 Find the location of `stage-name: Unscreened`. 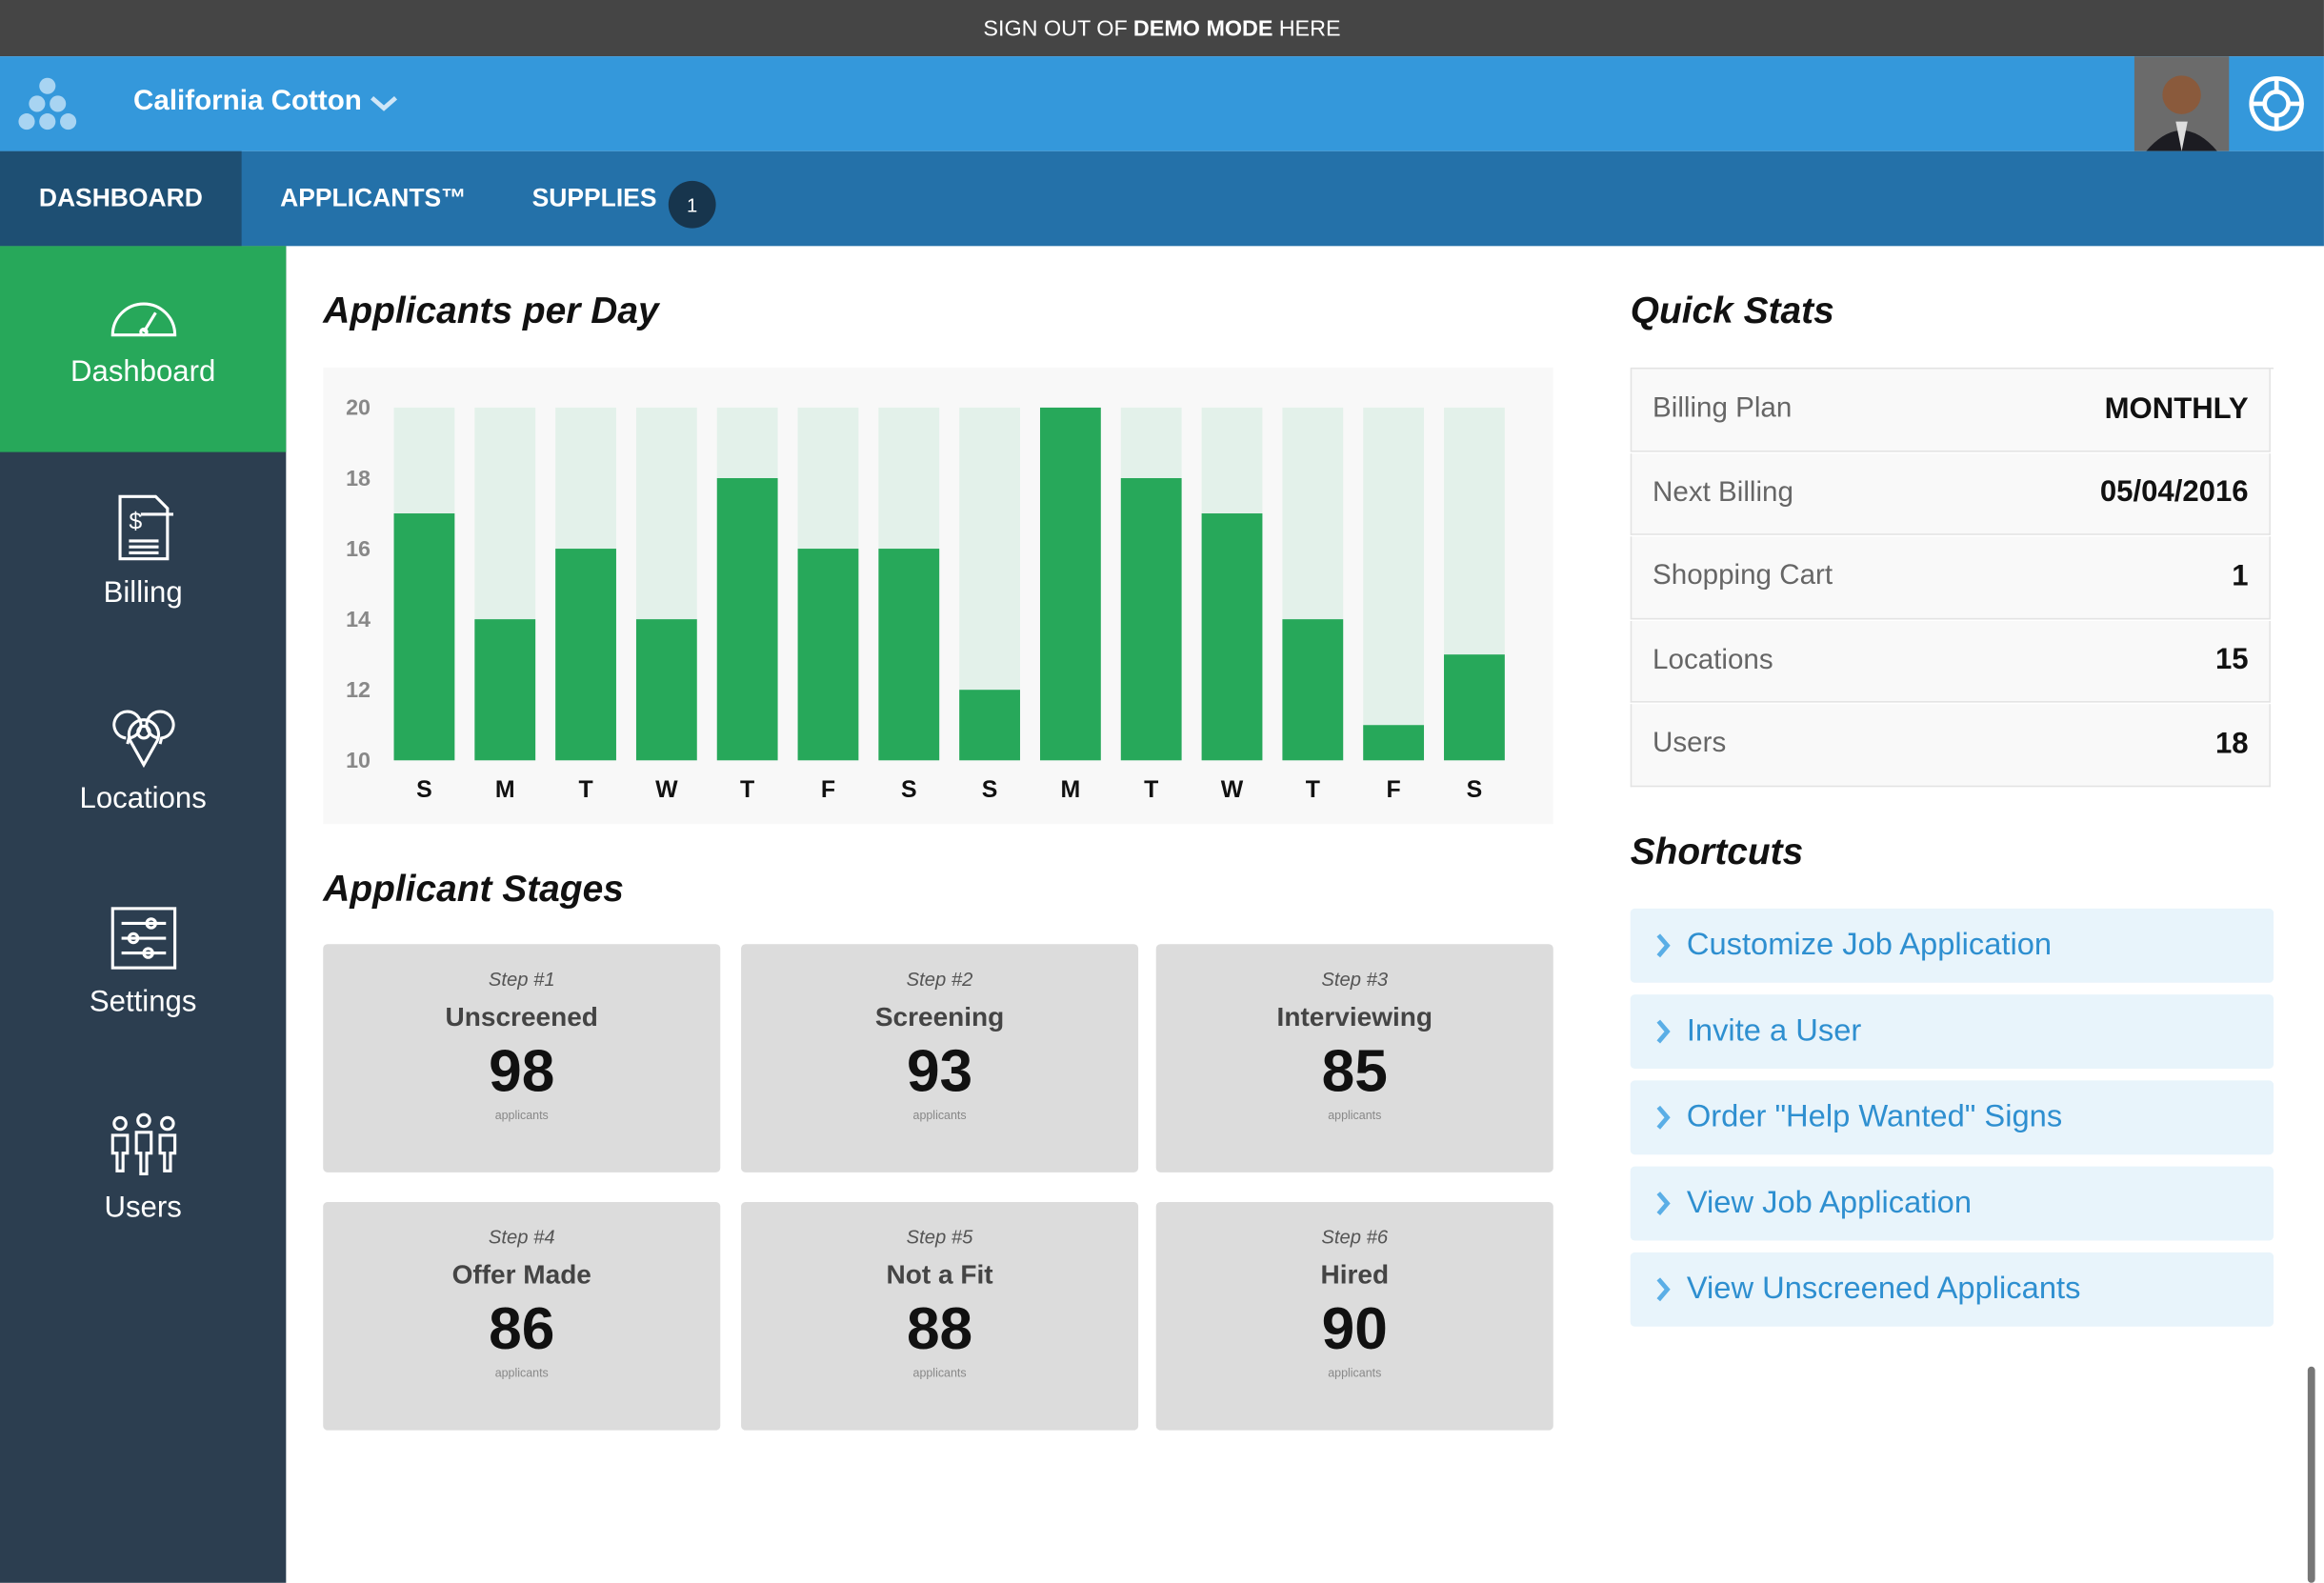

stage-name: Unscreened is located at coordinates (521, 1016).